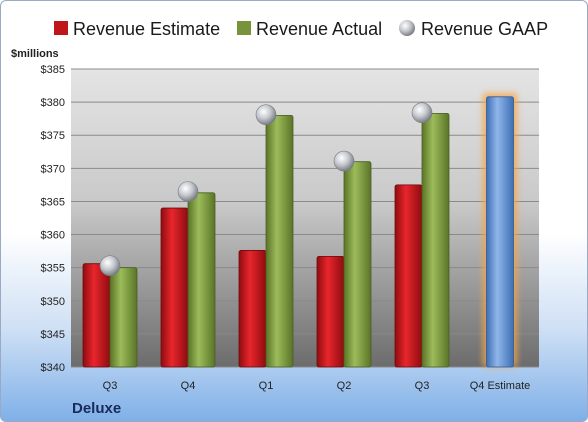 The width and height of the screenshot is (588, 422). Describe the element at coordinates (35, 54) in the screenshot. I see `y-axis-unit-label: $millions` at that location.